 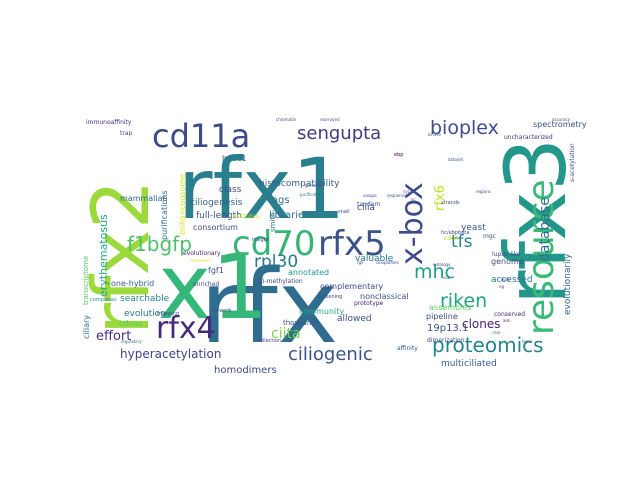 What do you see at coordinates (369, 303) in the screenshot?
I see `cloud-word: prototype` at bounding box center [369, 303].